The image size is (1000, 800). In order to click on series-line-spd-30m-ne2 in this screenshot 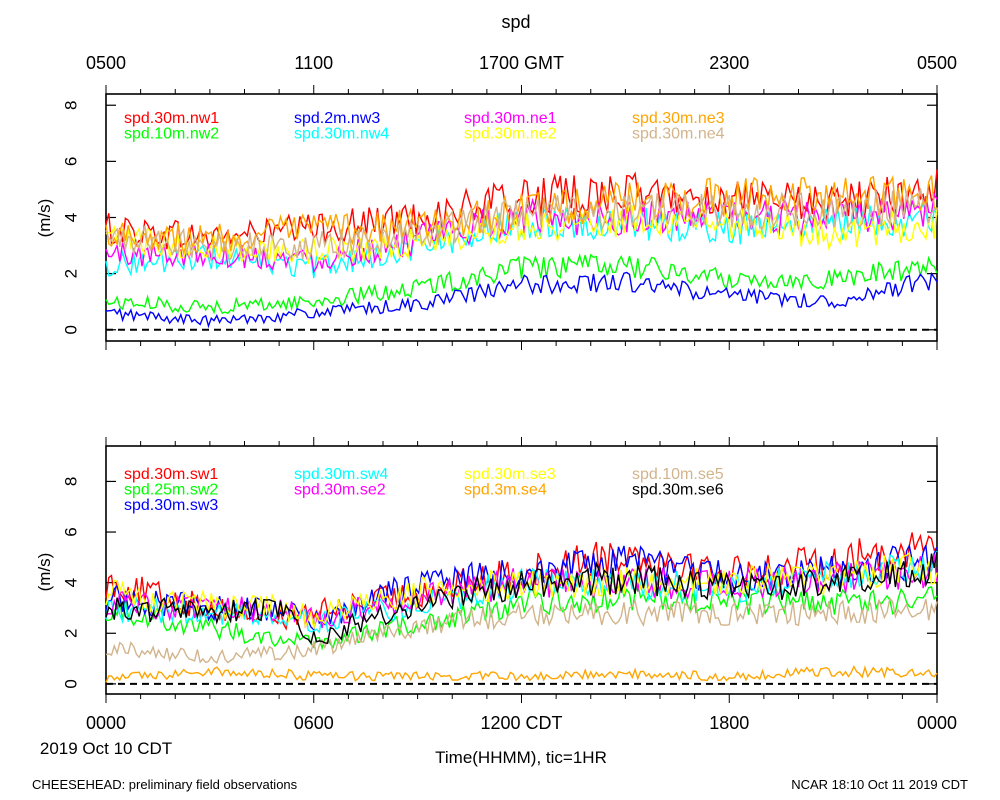, I will do `click(521, 233)`.